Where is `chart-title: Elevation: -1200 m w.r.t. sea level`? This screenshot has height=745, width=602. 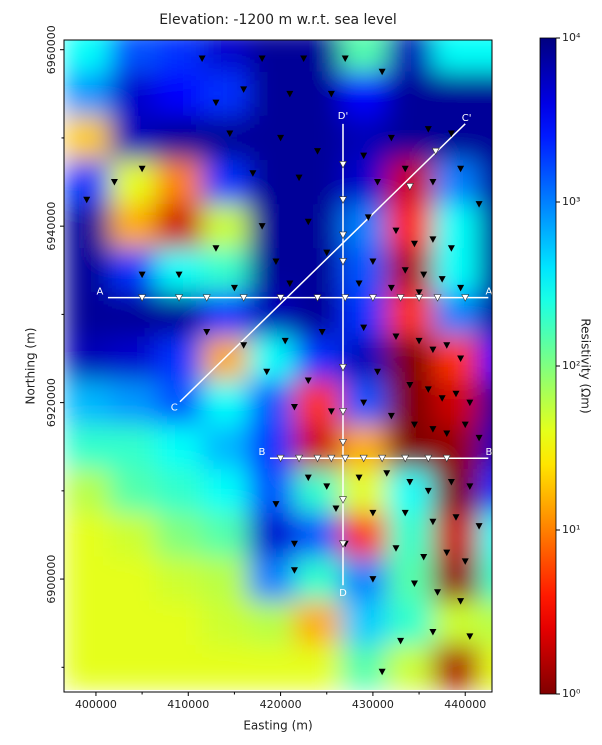 chart-title: Elevation: -1200 m w.r.t. sea level is located at coordinates (278, 20).